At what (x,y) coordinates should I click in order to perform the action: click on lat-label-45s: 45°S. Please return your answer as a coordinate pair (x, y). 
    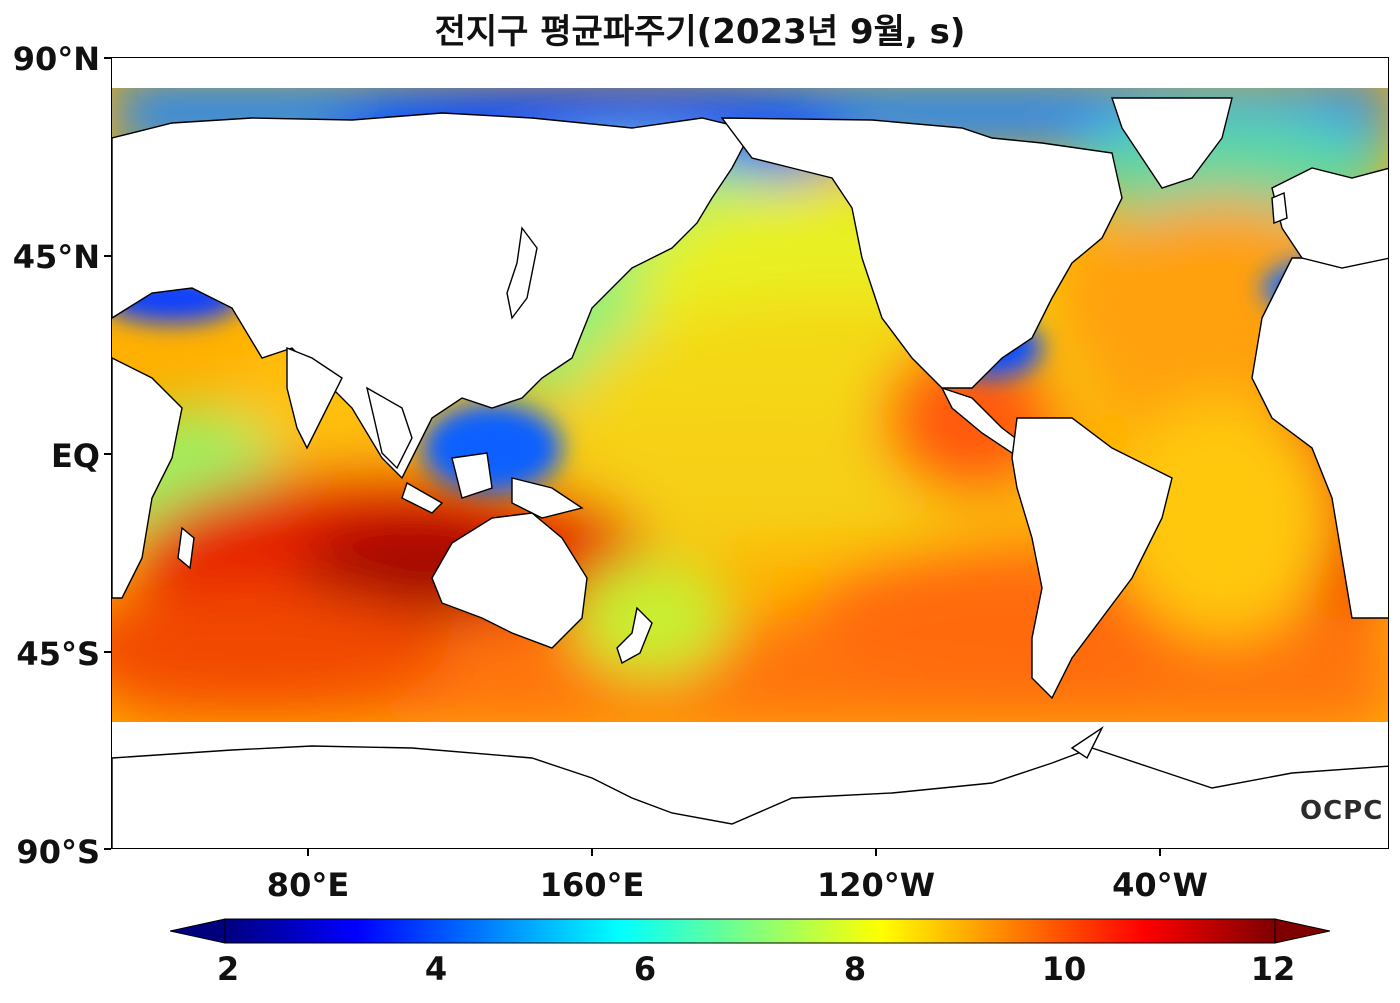
    Looking at the image, I should click on (58, 654).